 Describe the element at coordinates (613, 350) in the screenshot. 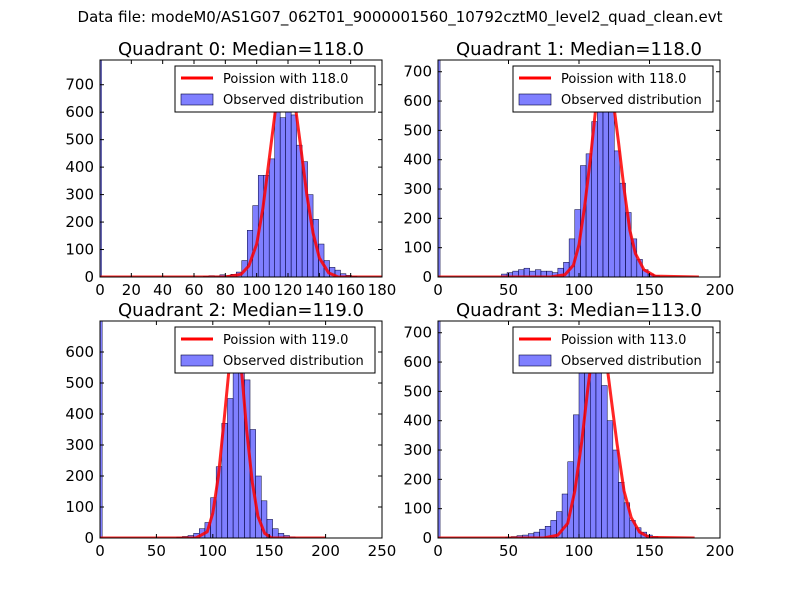

I see `legend: Poission with 113.0 Observed distribution` at that location.